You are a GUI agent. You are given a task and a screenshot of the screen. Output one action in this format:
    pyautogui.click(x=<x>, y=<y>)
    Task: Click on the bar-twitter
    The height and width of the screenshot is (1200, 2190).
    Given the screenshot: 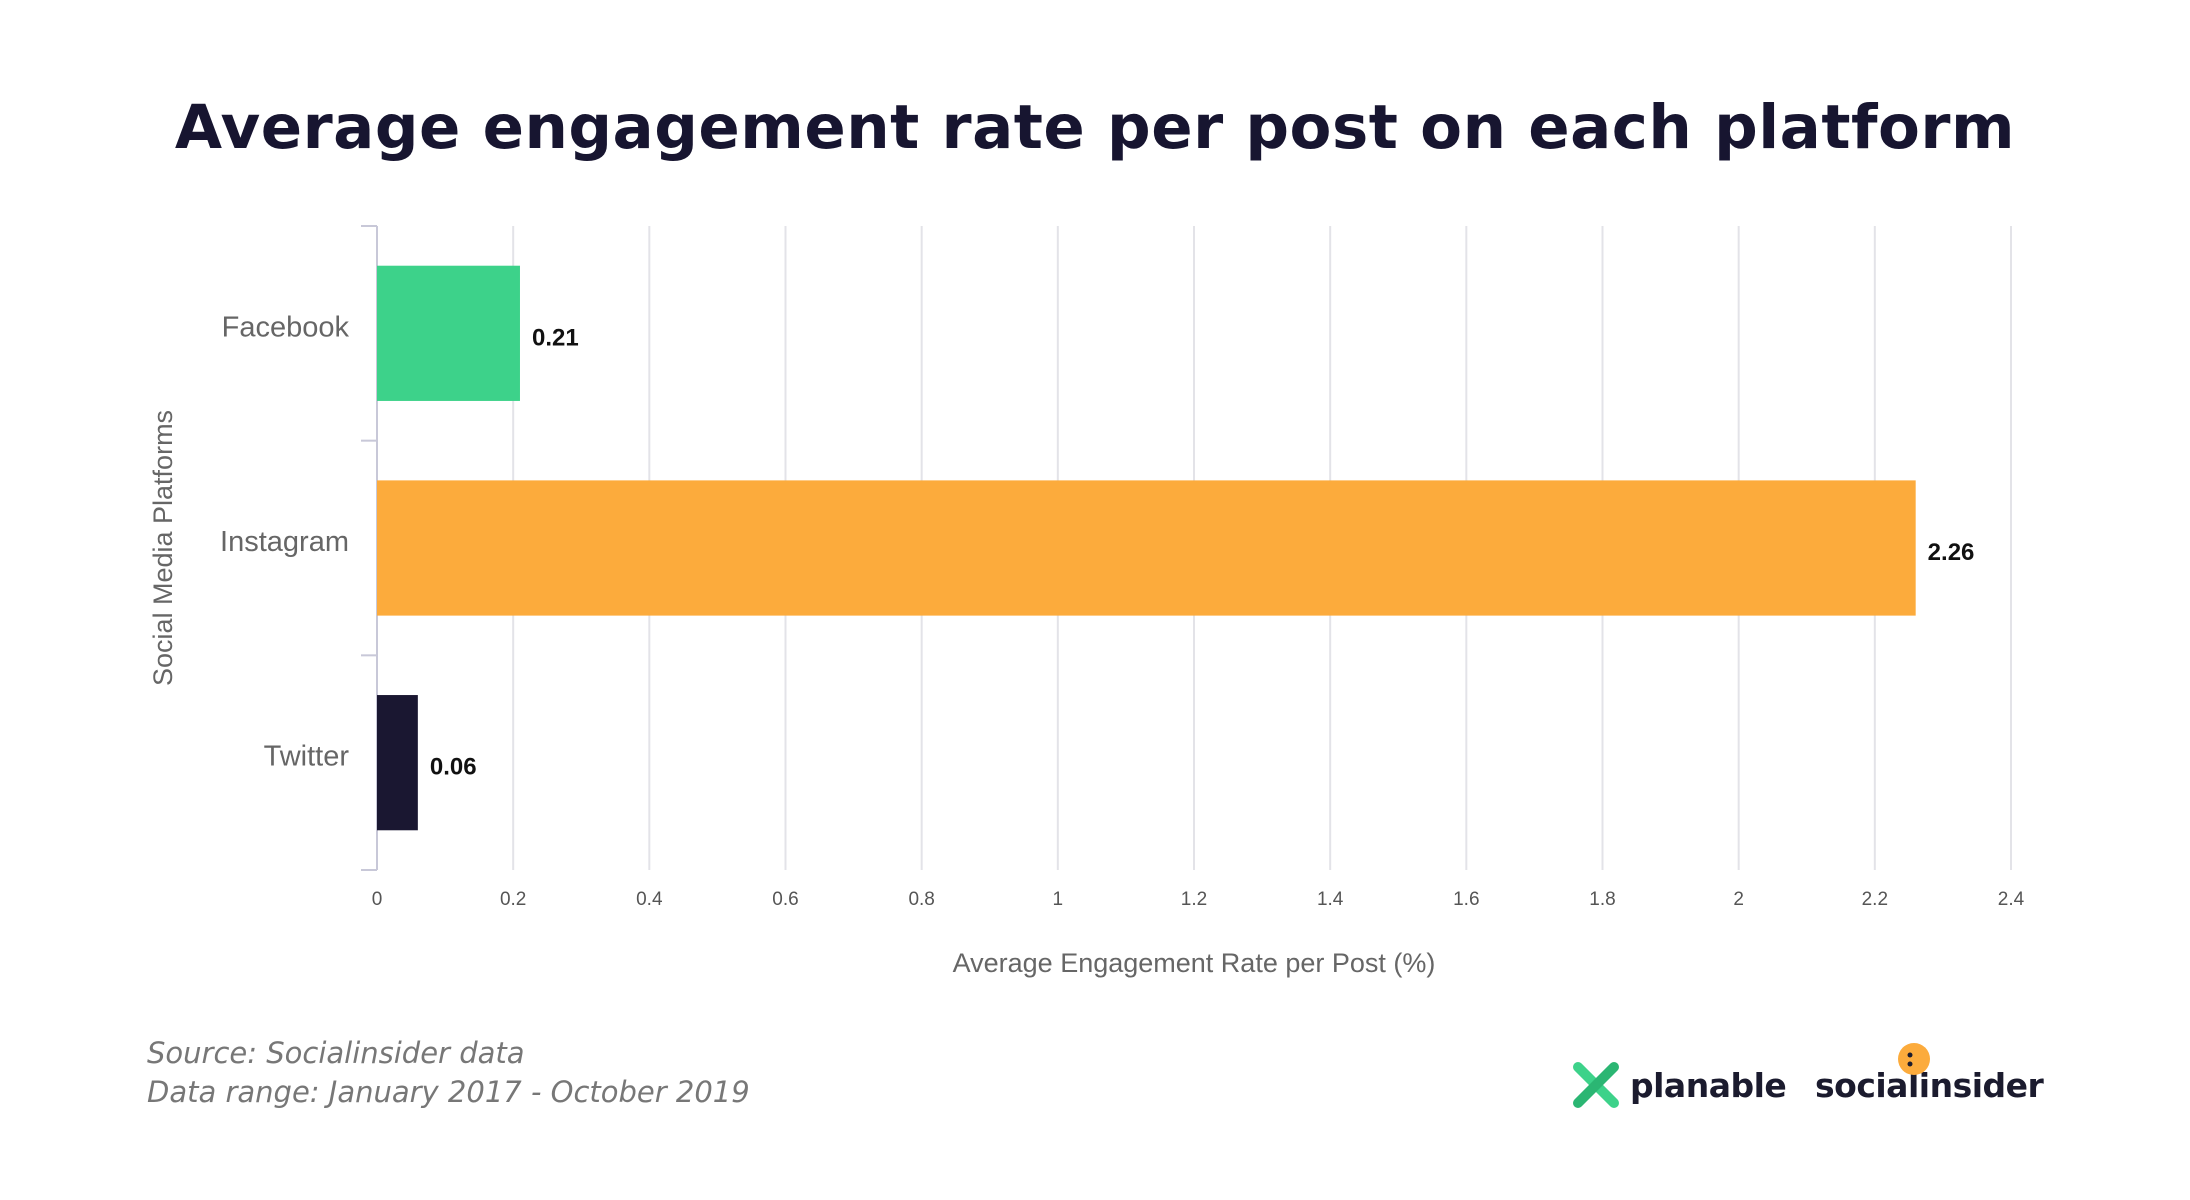 What is the action you would take?
    pyautogui.click(x=397, y=763)
    